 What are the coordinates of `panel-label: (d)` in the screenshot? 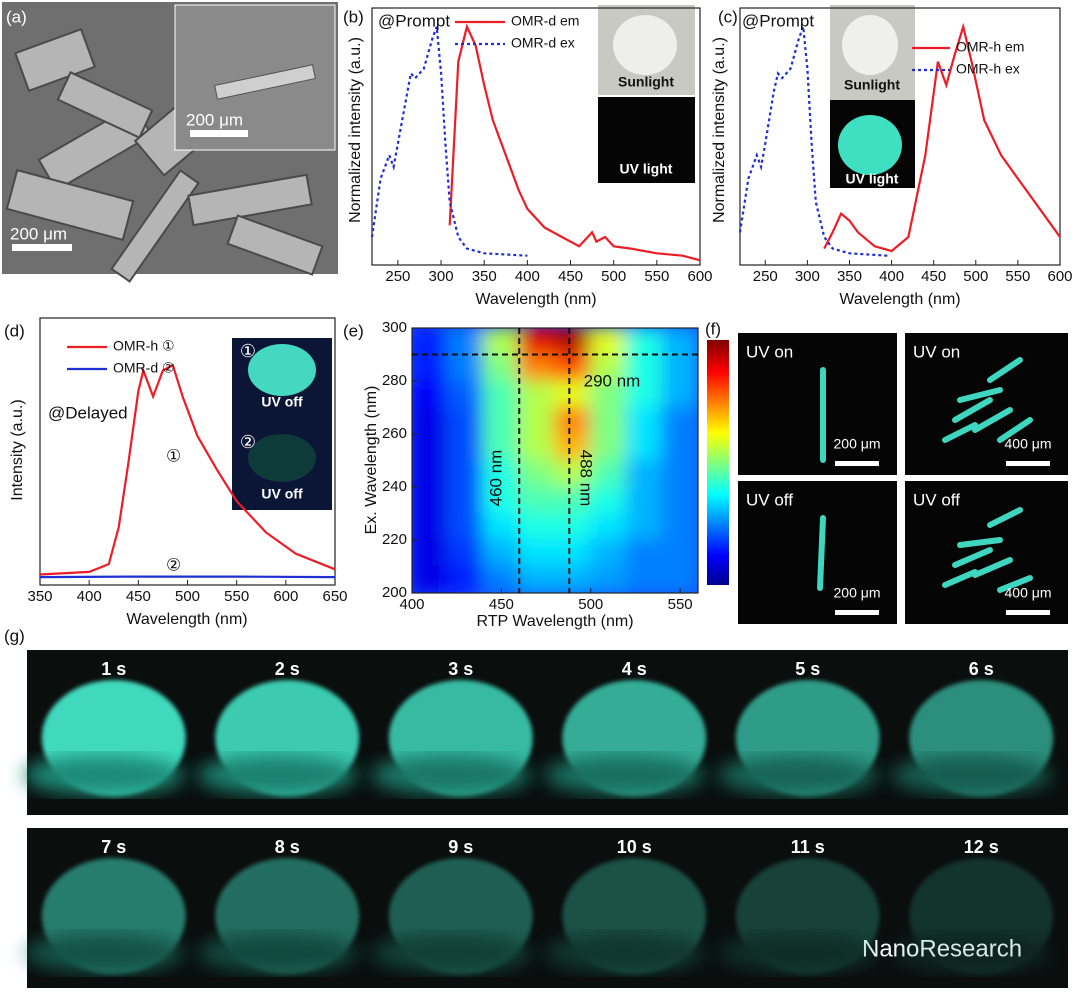 It's located at (14, 330).